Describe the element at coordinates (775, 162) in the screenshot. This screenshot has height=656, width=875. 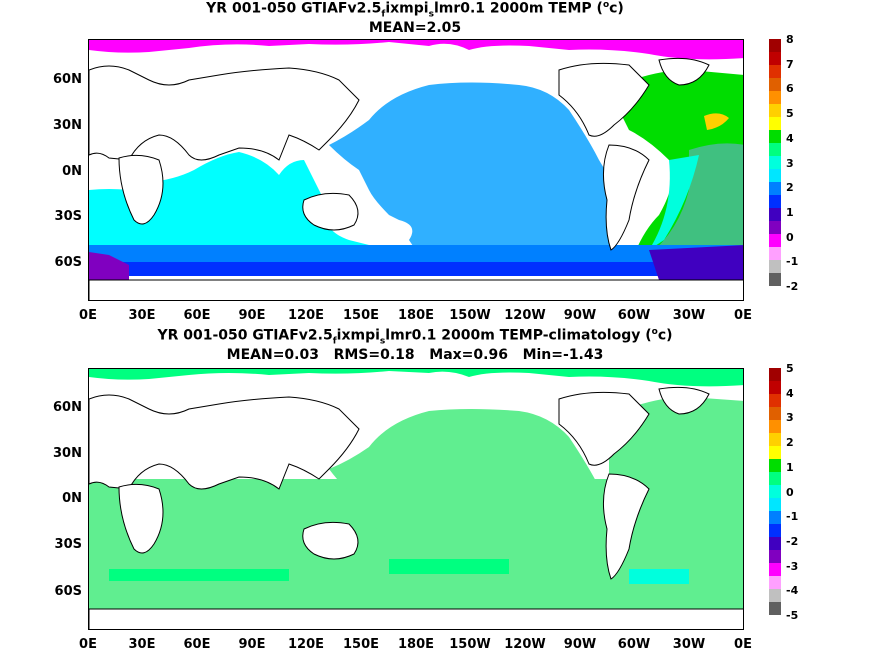
I see `panel1-colorbar` at that location.